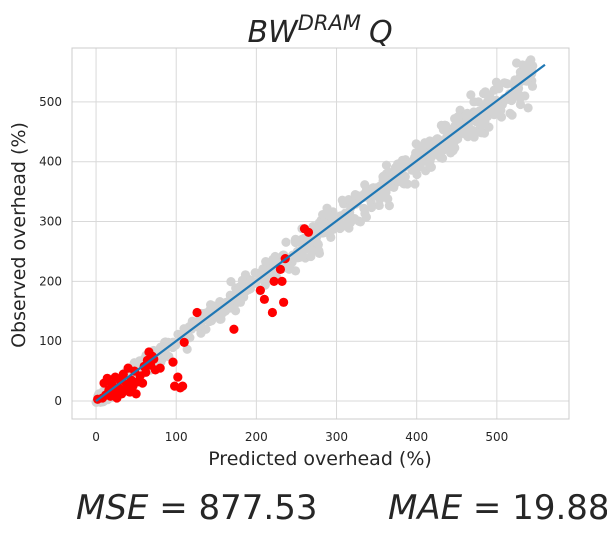 The width and height of the screenshot is (607, 537). I want to click on title-tail: Q, so click(381, 32).